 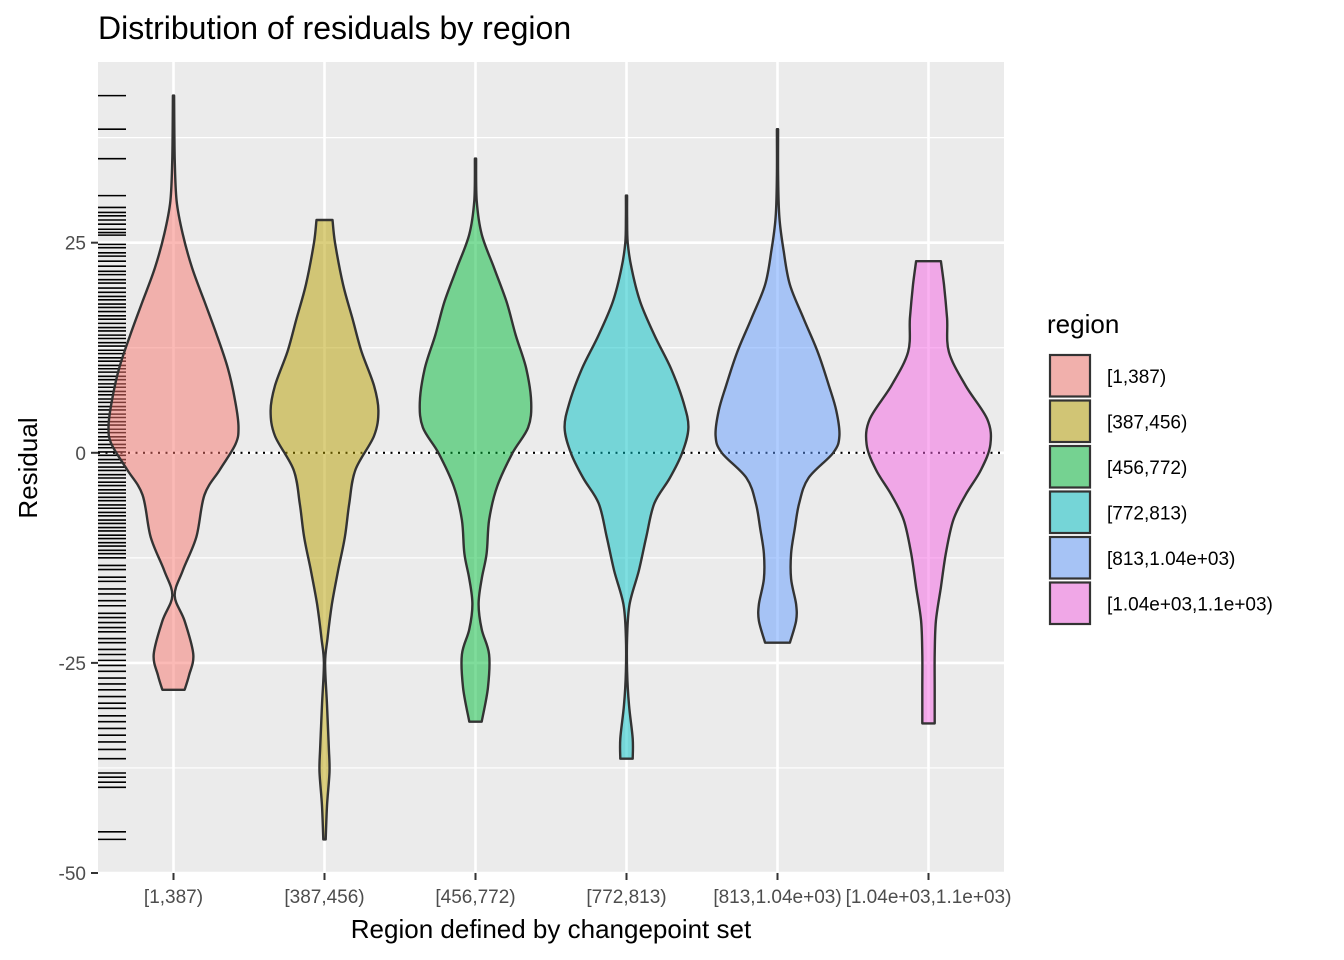 I want to click on legend-label: [1.04e+03,1.1e+03), so click(x=1190, y=604).